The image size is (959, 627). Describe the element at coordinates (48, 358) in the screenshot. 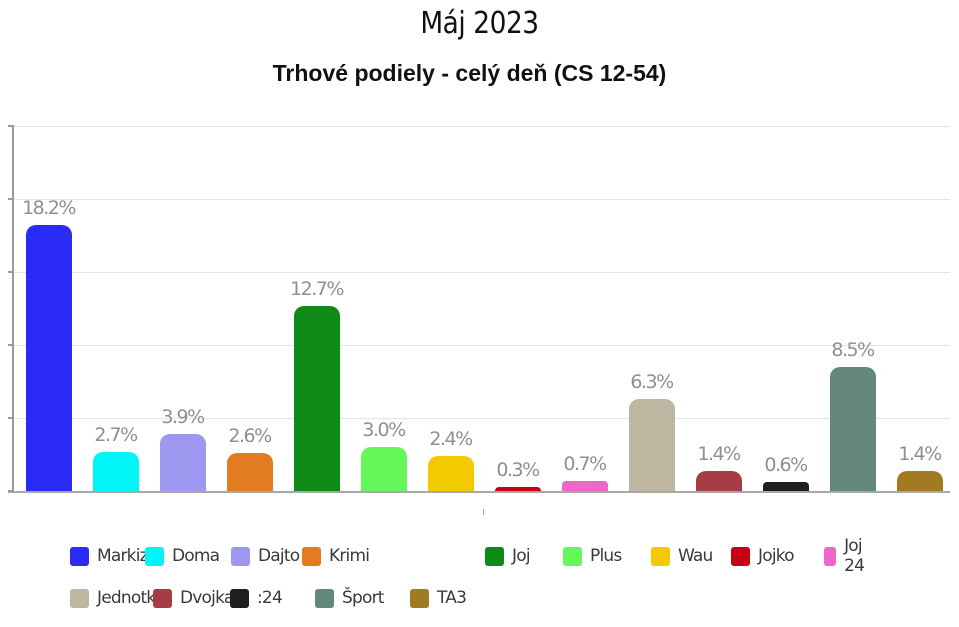

I see `bar-markiza` at that location.